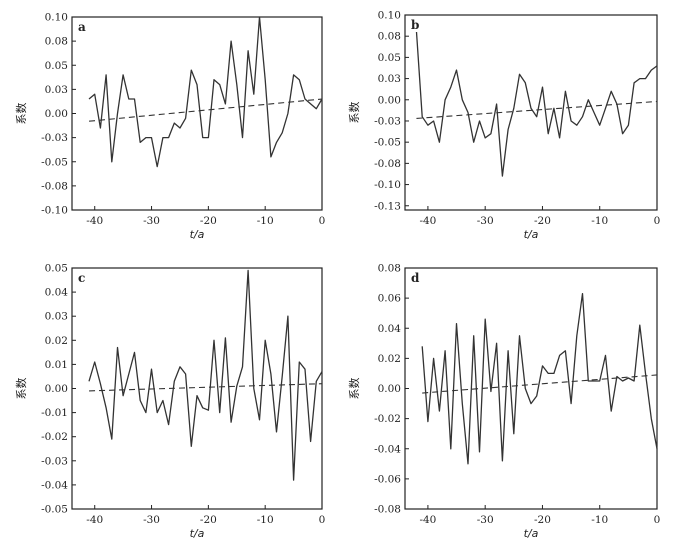 This screenshot has height=555, width=677. I want to click on y-tick-label: 0.06, so click(390, 299).